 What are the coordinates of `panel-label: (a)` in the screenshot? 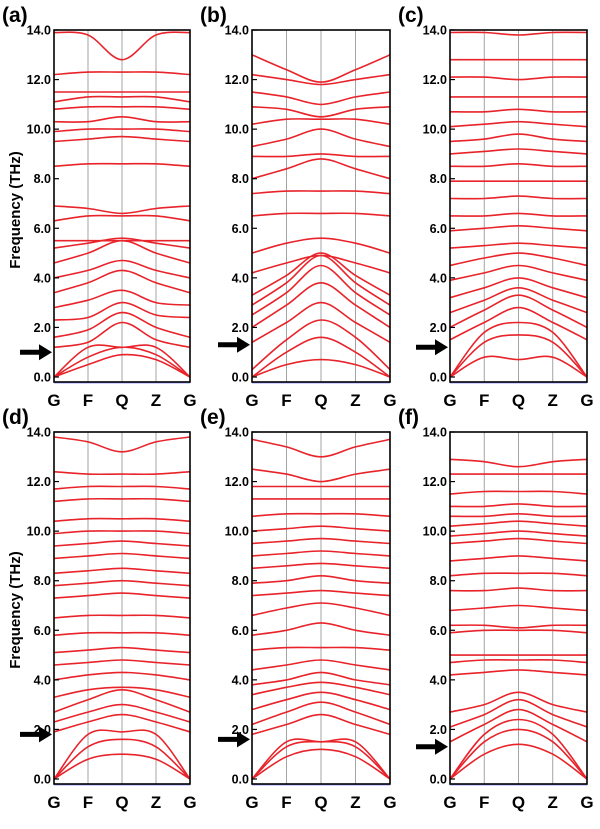 It's located at (15, 15).